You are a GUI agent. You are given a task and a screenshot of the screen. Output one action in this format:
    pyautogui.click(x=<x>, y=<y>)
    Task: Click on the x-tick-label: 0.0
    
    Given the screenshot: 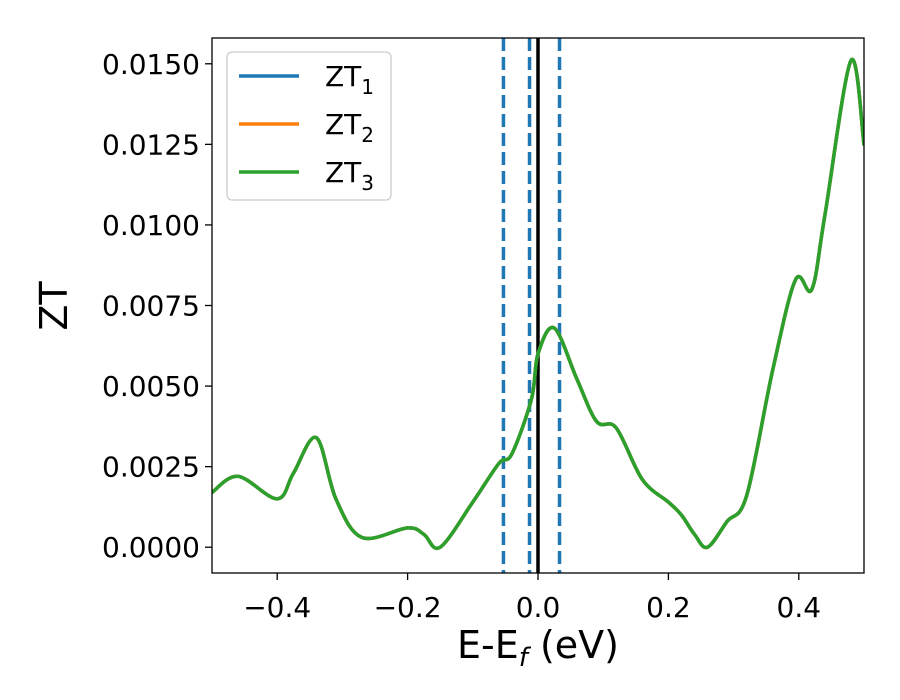 What is the action you would take?
    pyautogui.click(x=538, y=607)
    